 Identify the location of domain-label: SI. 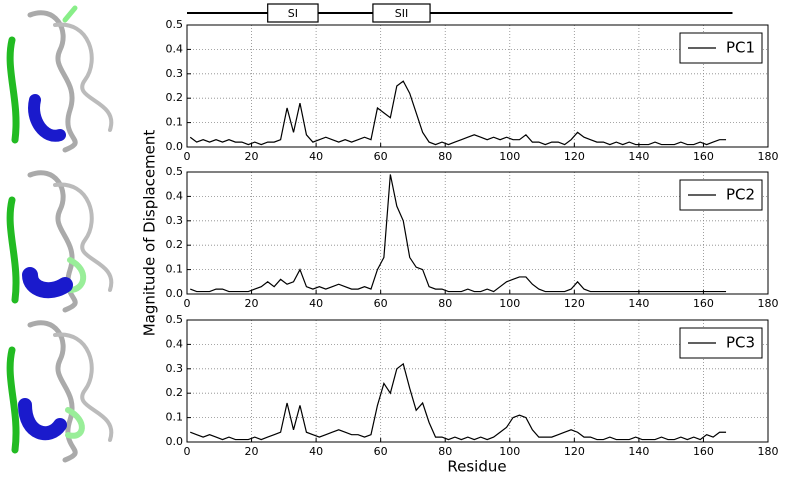
(293, 13).